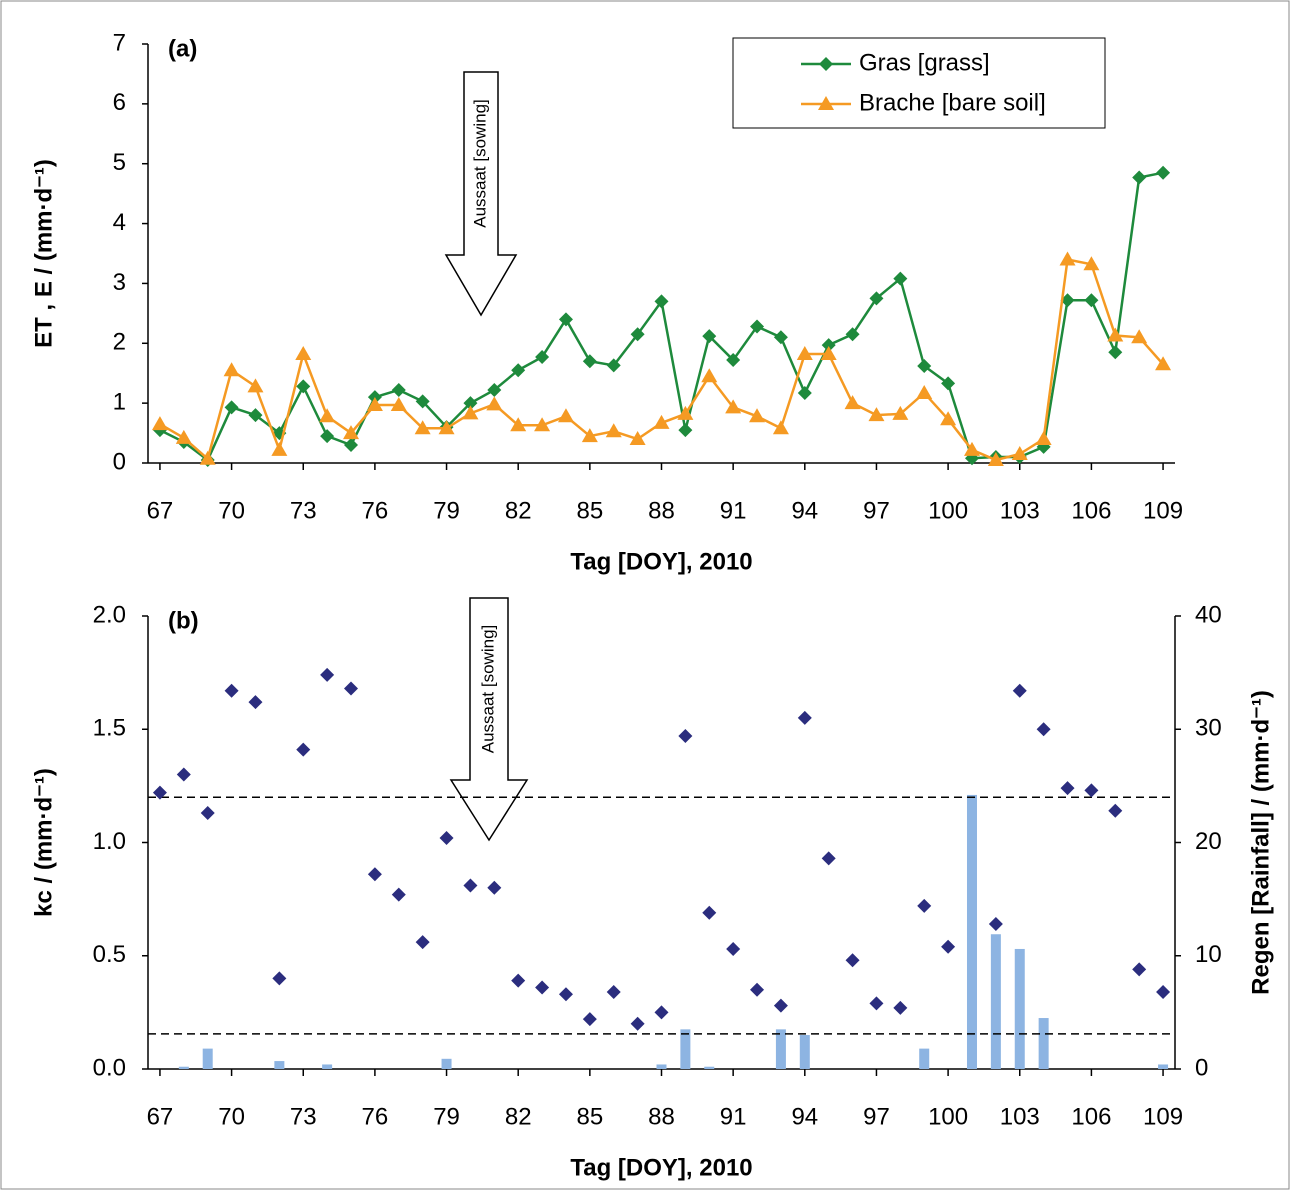 The width and height of the screenshot is (1291, 1191). What do you see at coordinates (804, 510) in the screenshot?
I see `x-tick-label: 94` at bounding box center [804, 510].